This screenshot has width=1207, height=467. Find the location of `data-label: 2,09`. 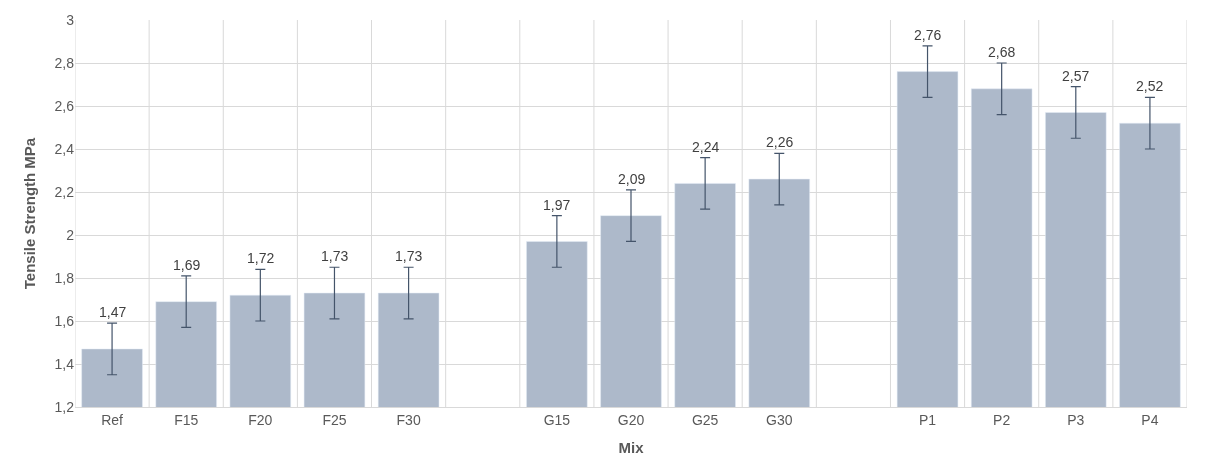

data-label: 2,09 is located at coordinates (632, 179).